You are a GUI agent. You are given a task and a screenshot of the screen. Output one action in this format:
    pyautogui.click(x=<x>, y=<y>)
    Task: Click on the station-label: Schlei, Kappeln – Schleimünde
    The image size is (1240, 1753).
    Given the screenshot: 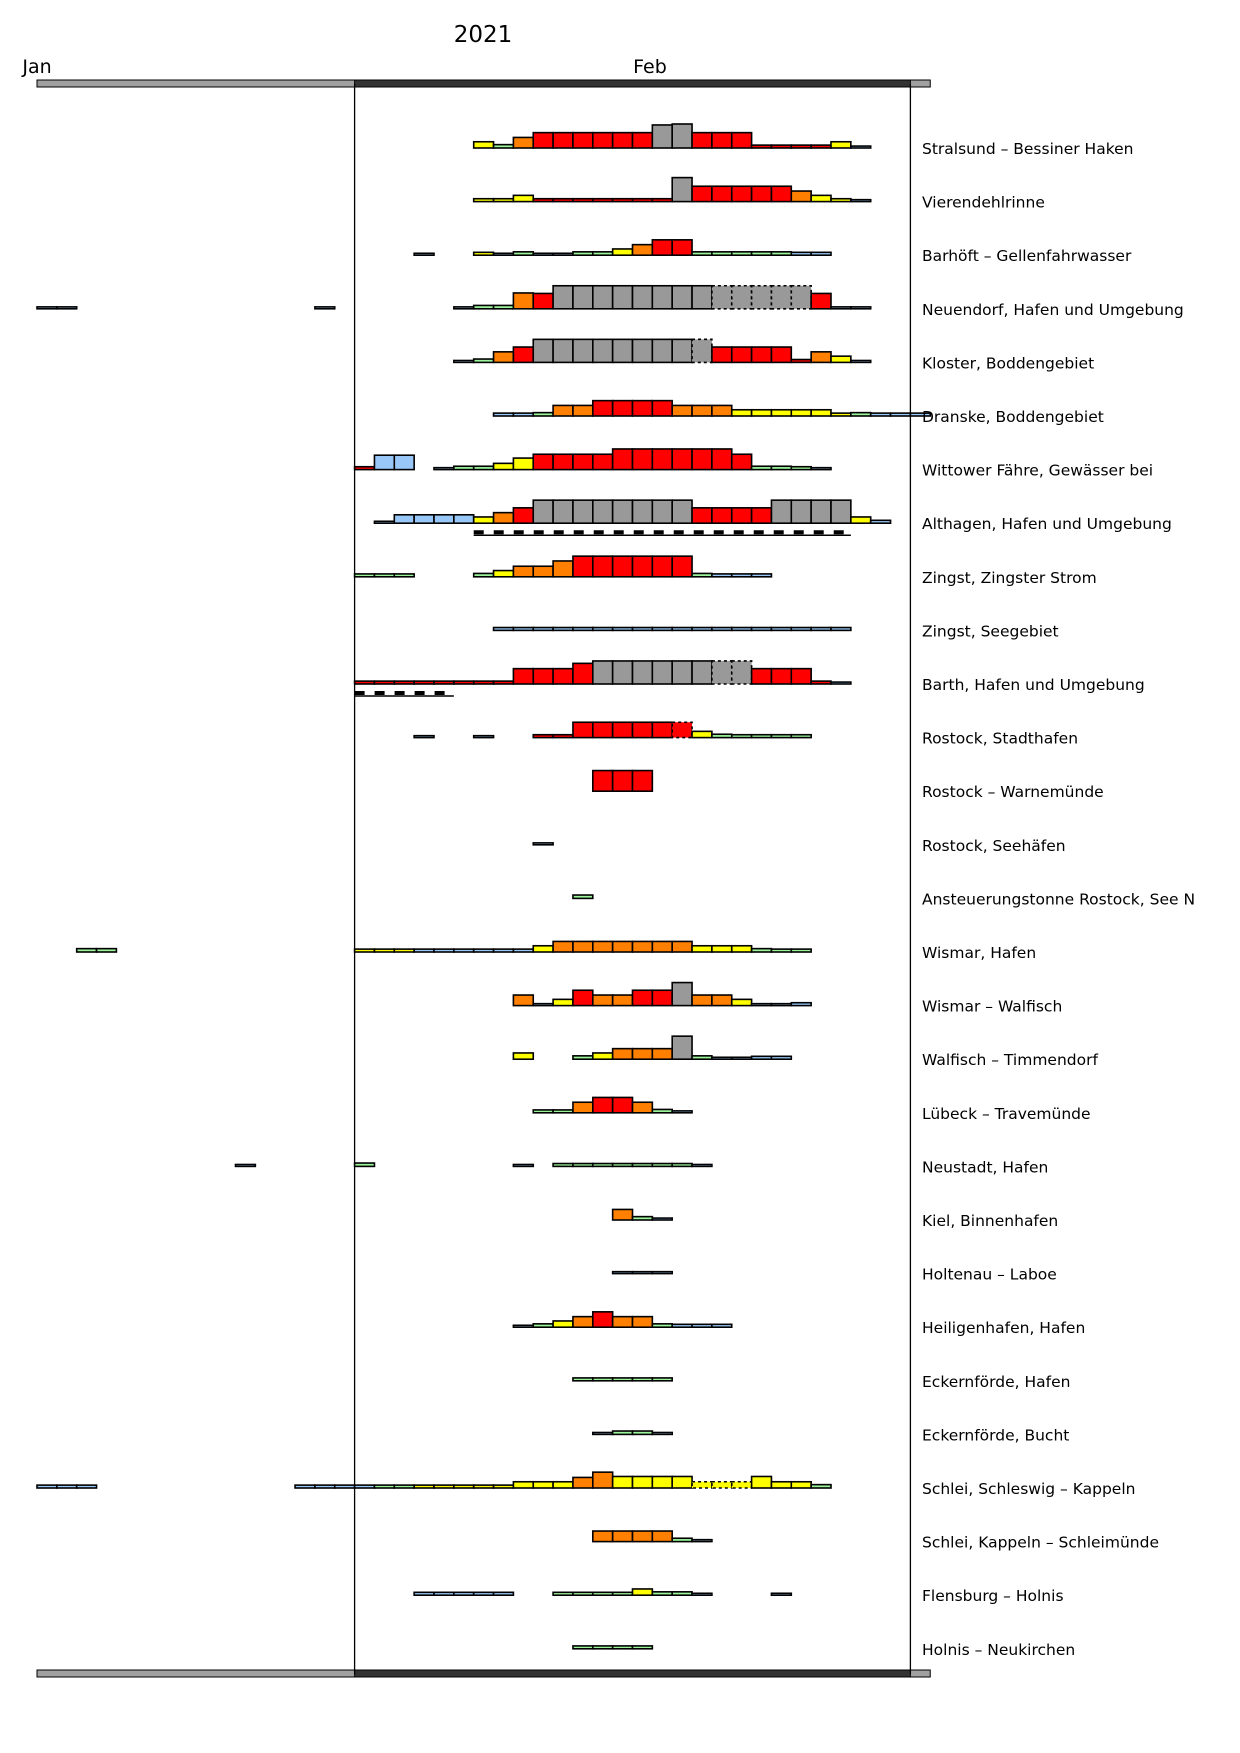 What is the action you would take?
    pyautogui.click(x=1040, y=1543)
    